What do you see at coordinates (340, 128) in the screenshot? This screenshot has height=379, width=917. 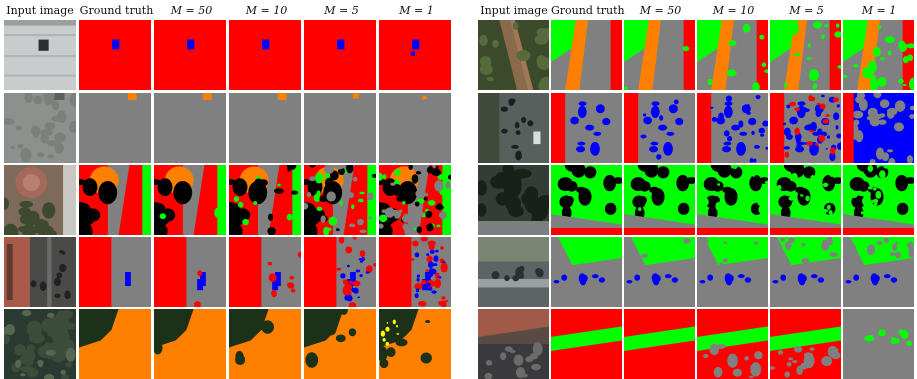 I see `left-row2-m5-cell` at bounding box center [340, 128].